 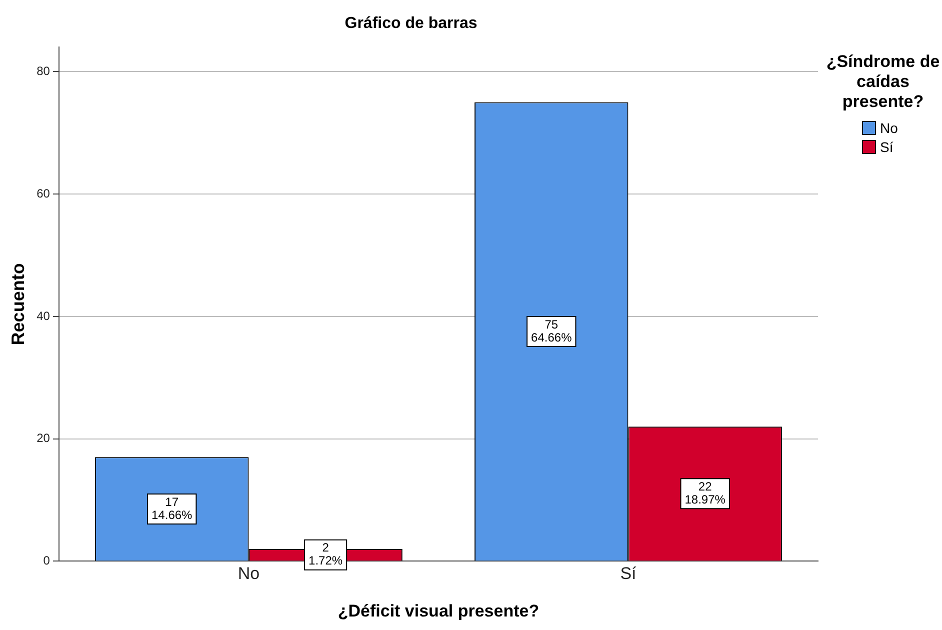 I want to click on legend-label: Sí, so click(x=887, y=146).